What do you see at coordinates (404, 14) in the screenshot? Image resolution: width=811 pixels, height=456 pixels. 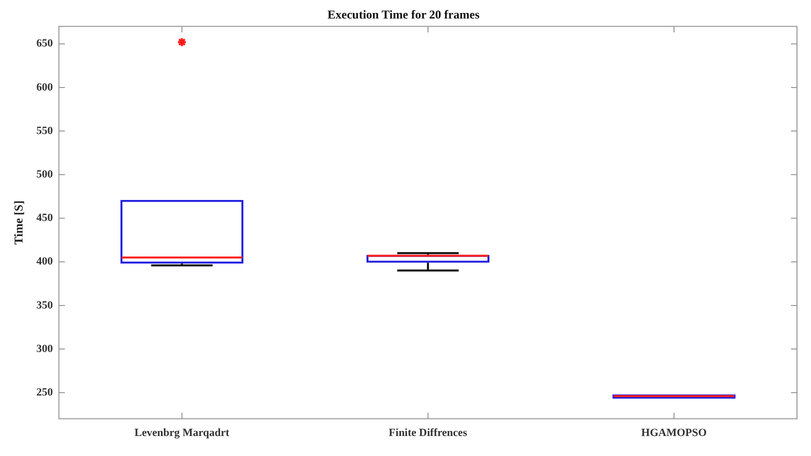 I see `chart-title: Execution Time for 20 frames` at bounding box center [404, 14].